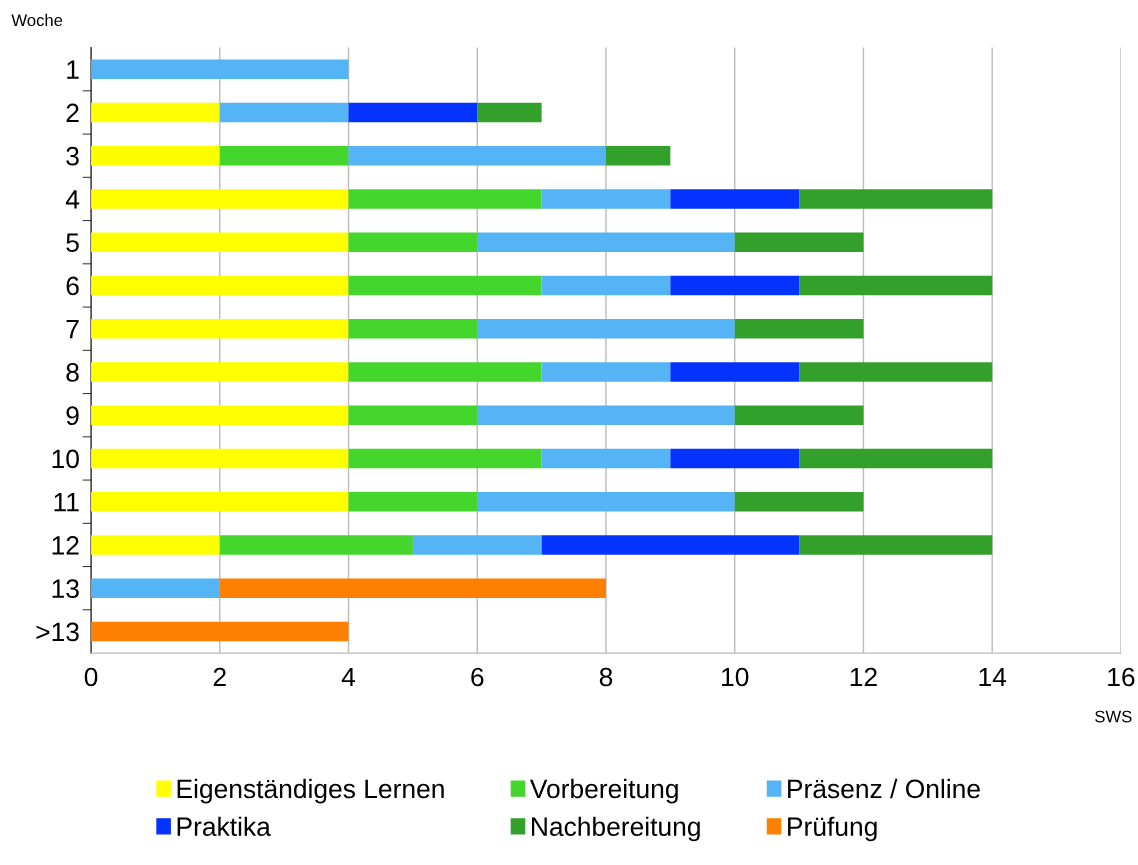 The image size is (1138, 865). I want to click on y-tick-label: 8, so click(72, 372).